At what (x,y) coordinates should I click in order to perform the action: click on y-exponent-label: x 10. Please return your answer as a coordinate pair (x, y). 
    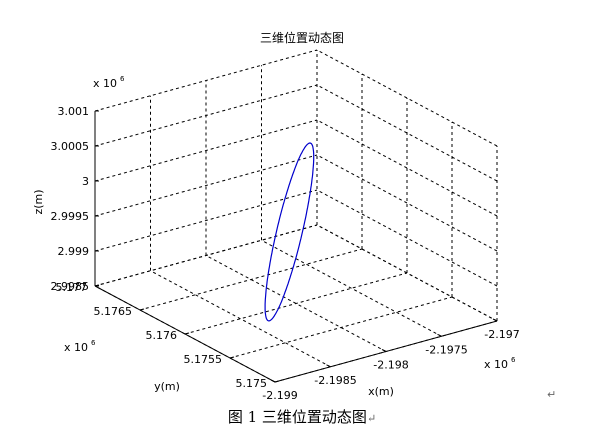
    Looking at the image, I should click on (76, 347).